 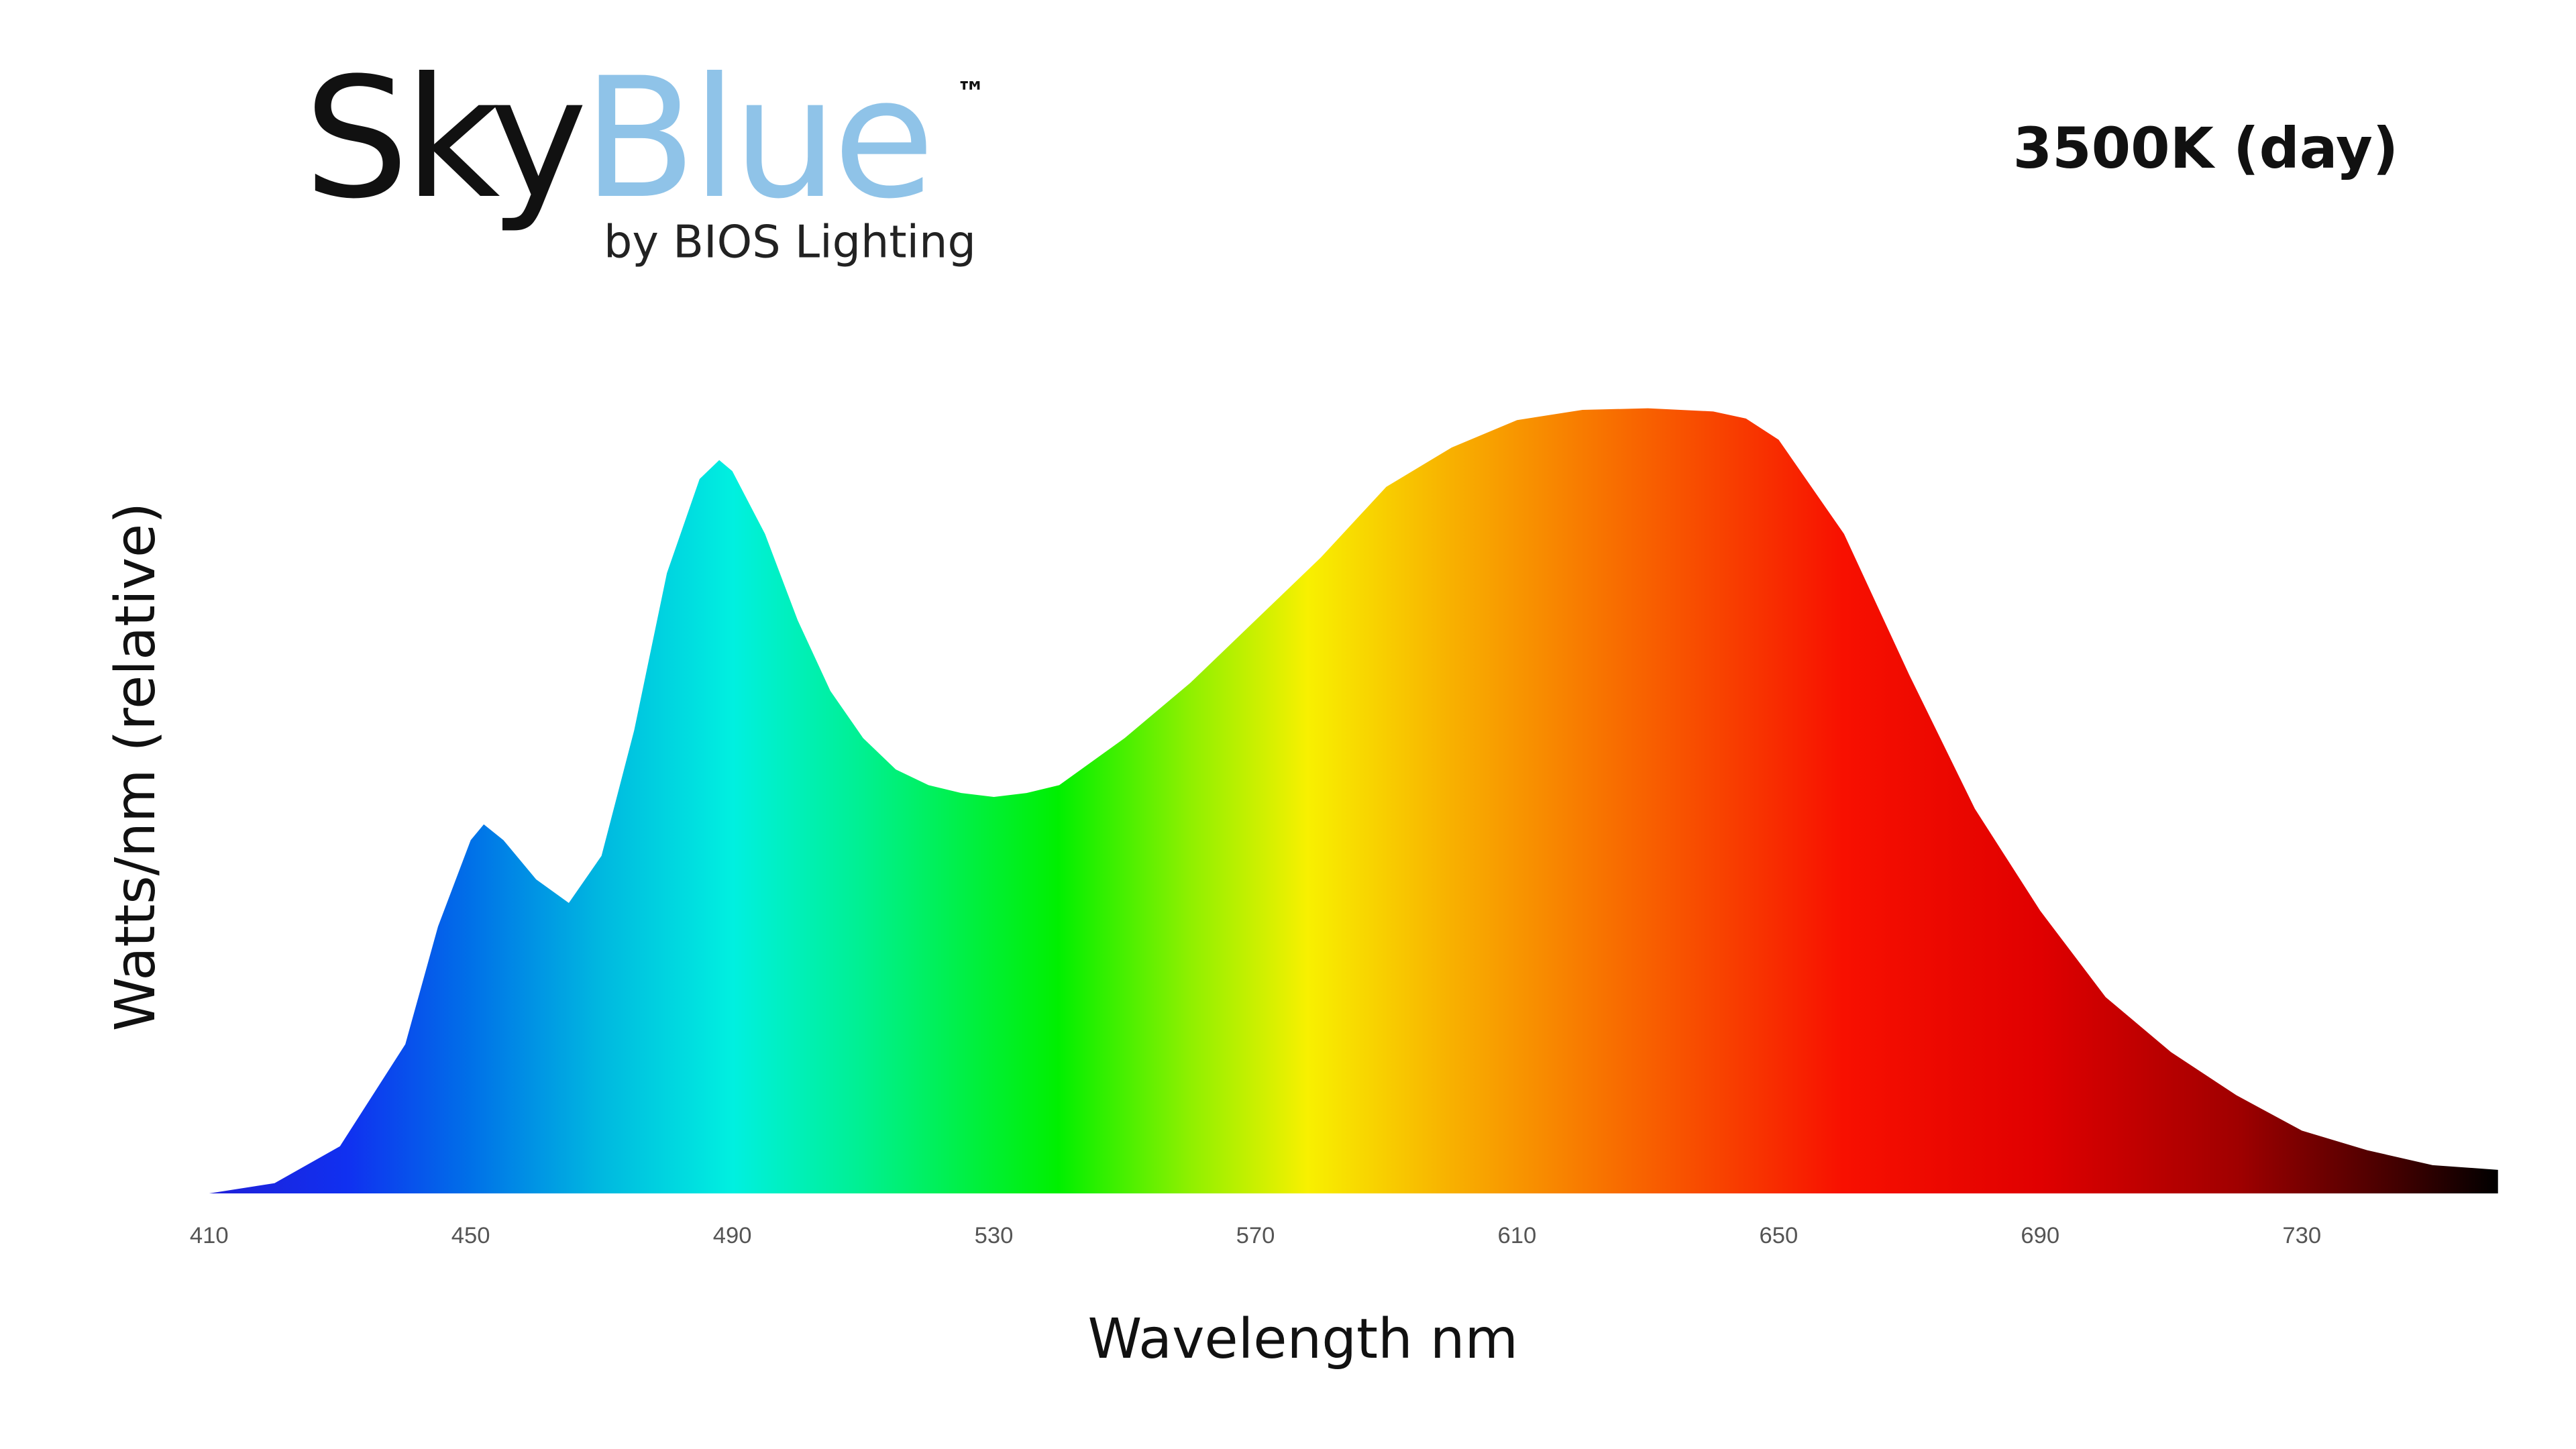 I want to click on x-tick-label: 570, so click(x=1255, y=1235).